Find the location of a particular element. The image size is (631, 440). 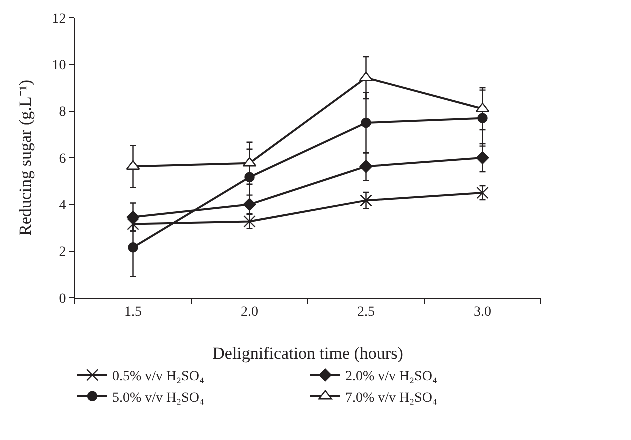

legend-label: 0.5% v/v H₂SO₄ is located at coordinates (158, 377).